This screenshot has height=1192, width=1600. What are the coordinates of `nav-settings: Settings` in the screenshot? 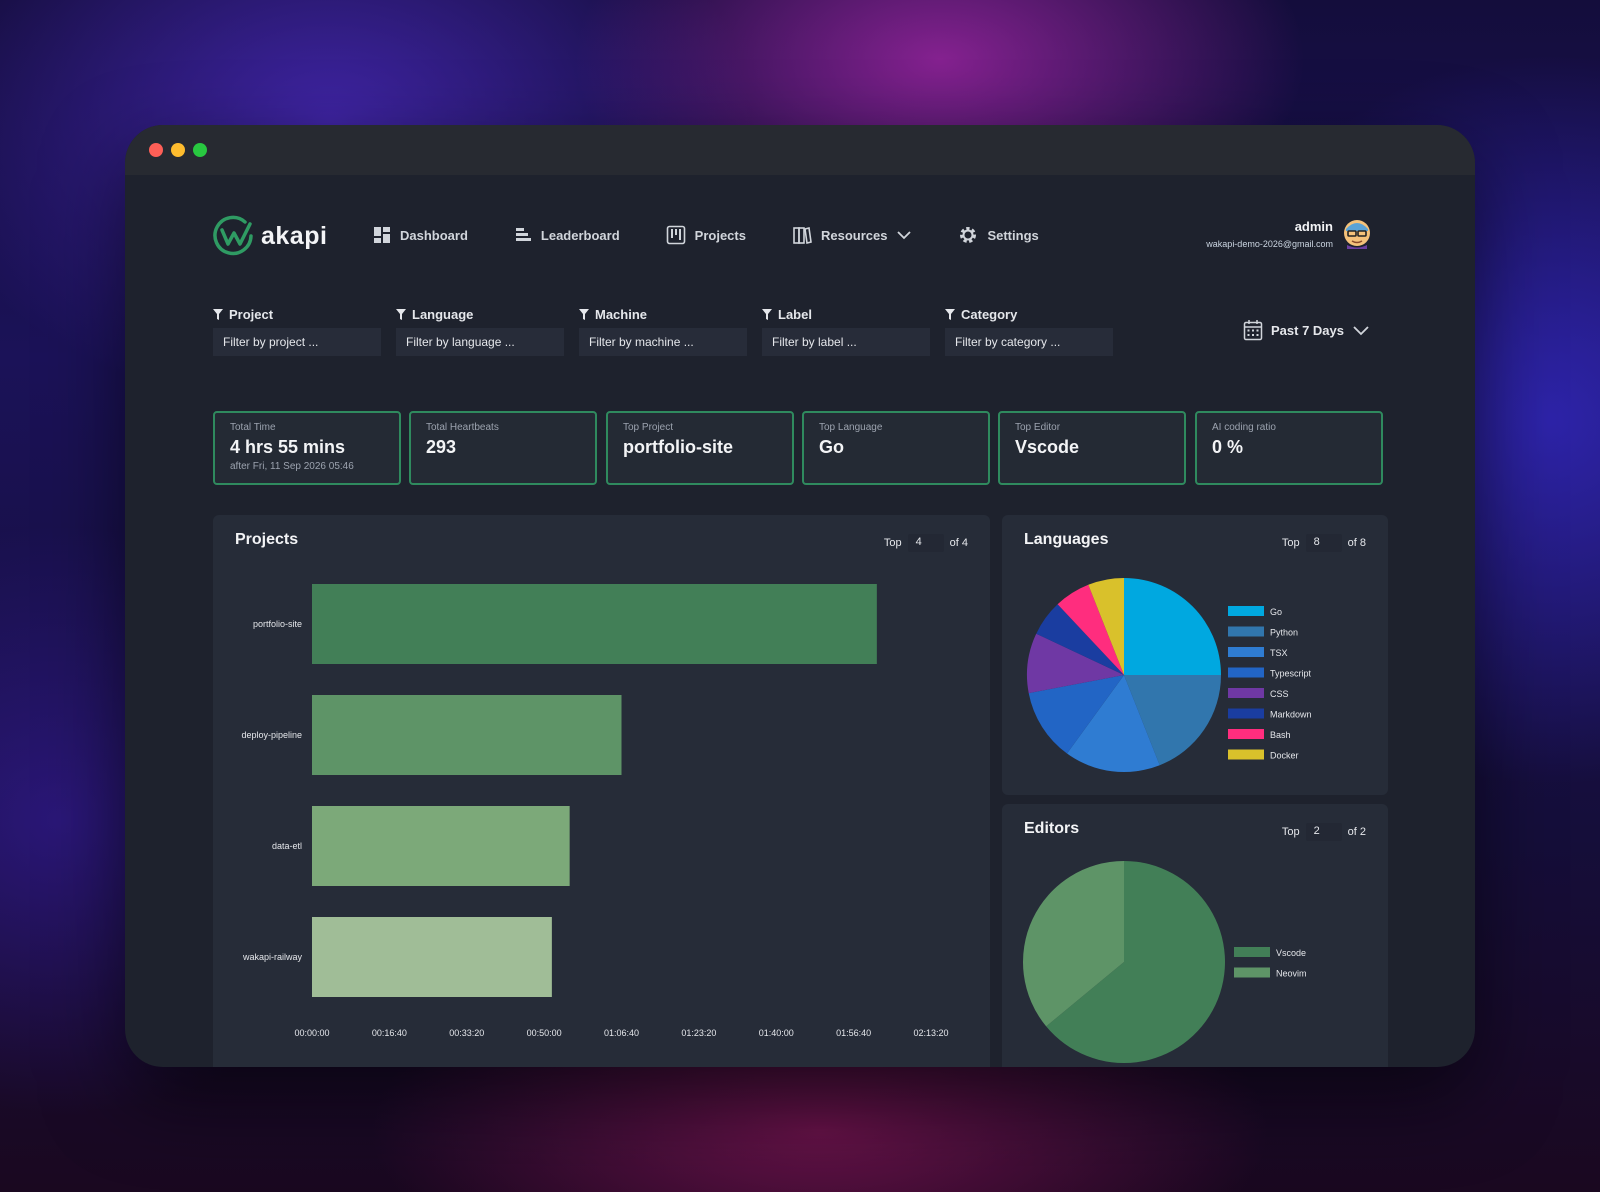 It's located at (998, 235).